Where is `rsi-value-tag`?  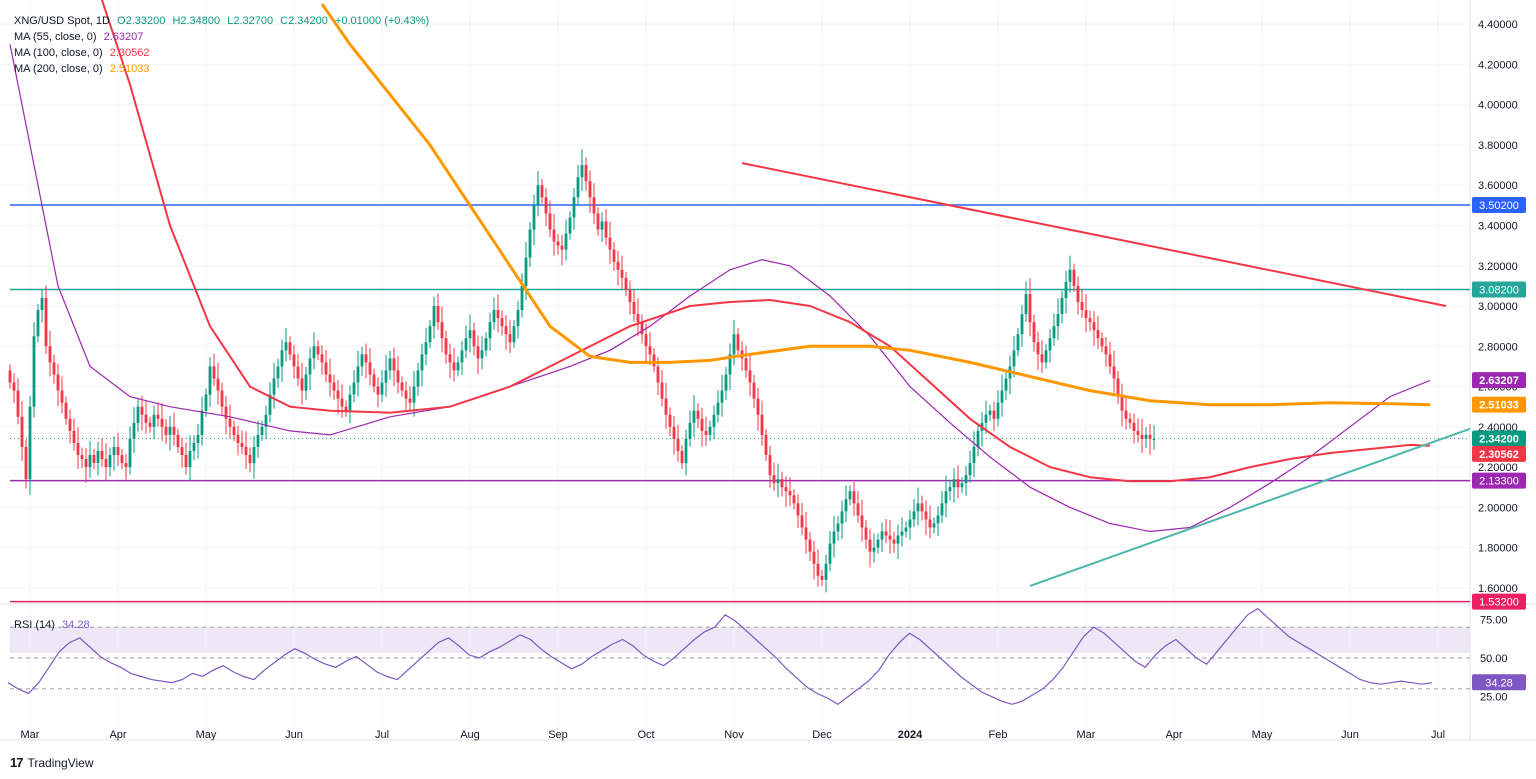 rsi-value-tag is located at coordinates (1499, 682).